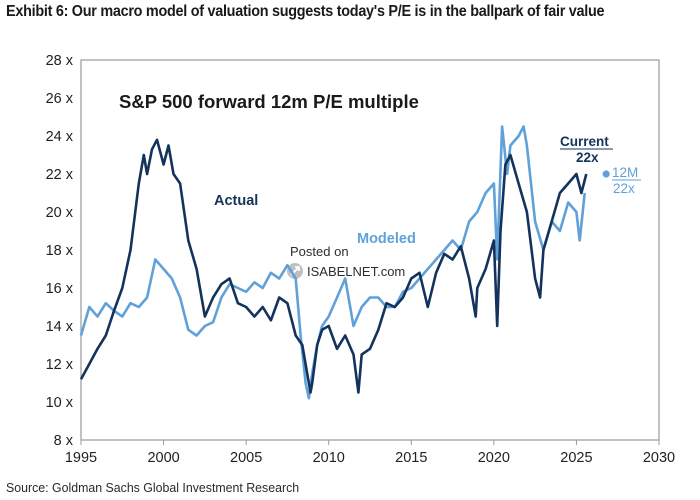 This screenshot has height=500, width=700. What do you see at coordinates (346, 261) in the screenshot?
I see `watermark: Posted on ISABELNET.com` at bounding box center [346, 261].